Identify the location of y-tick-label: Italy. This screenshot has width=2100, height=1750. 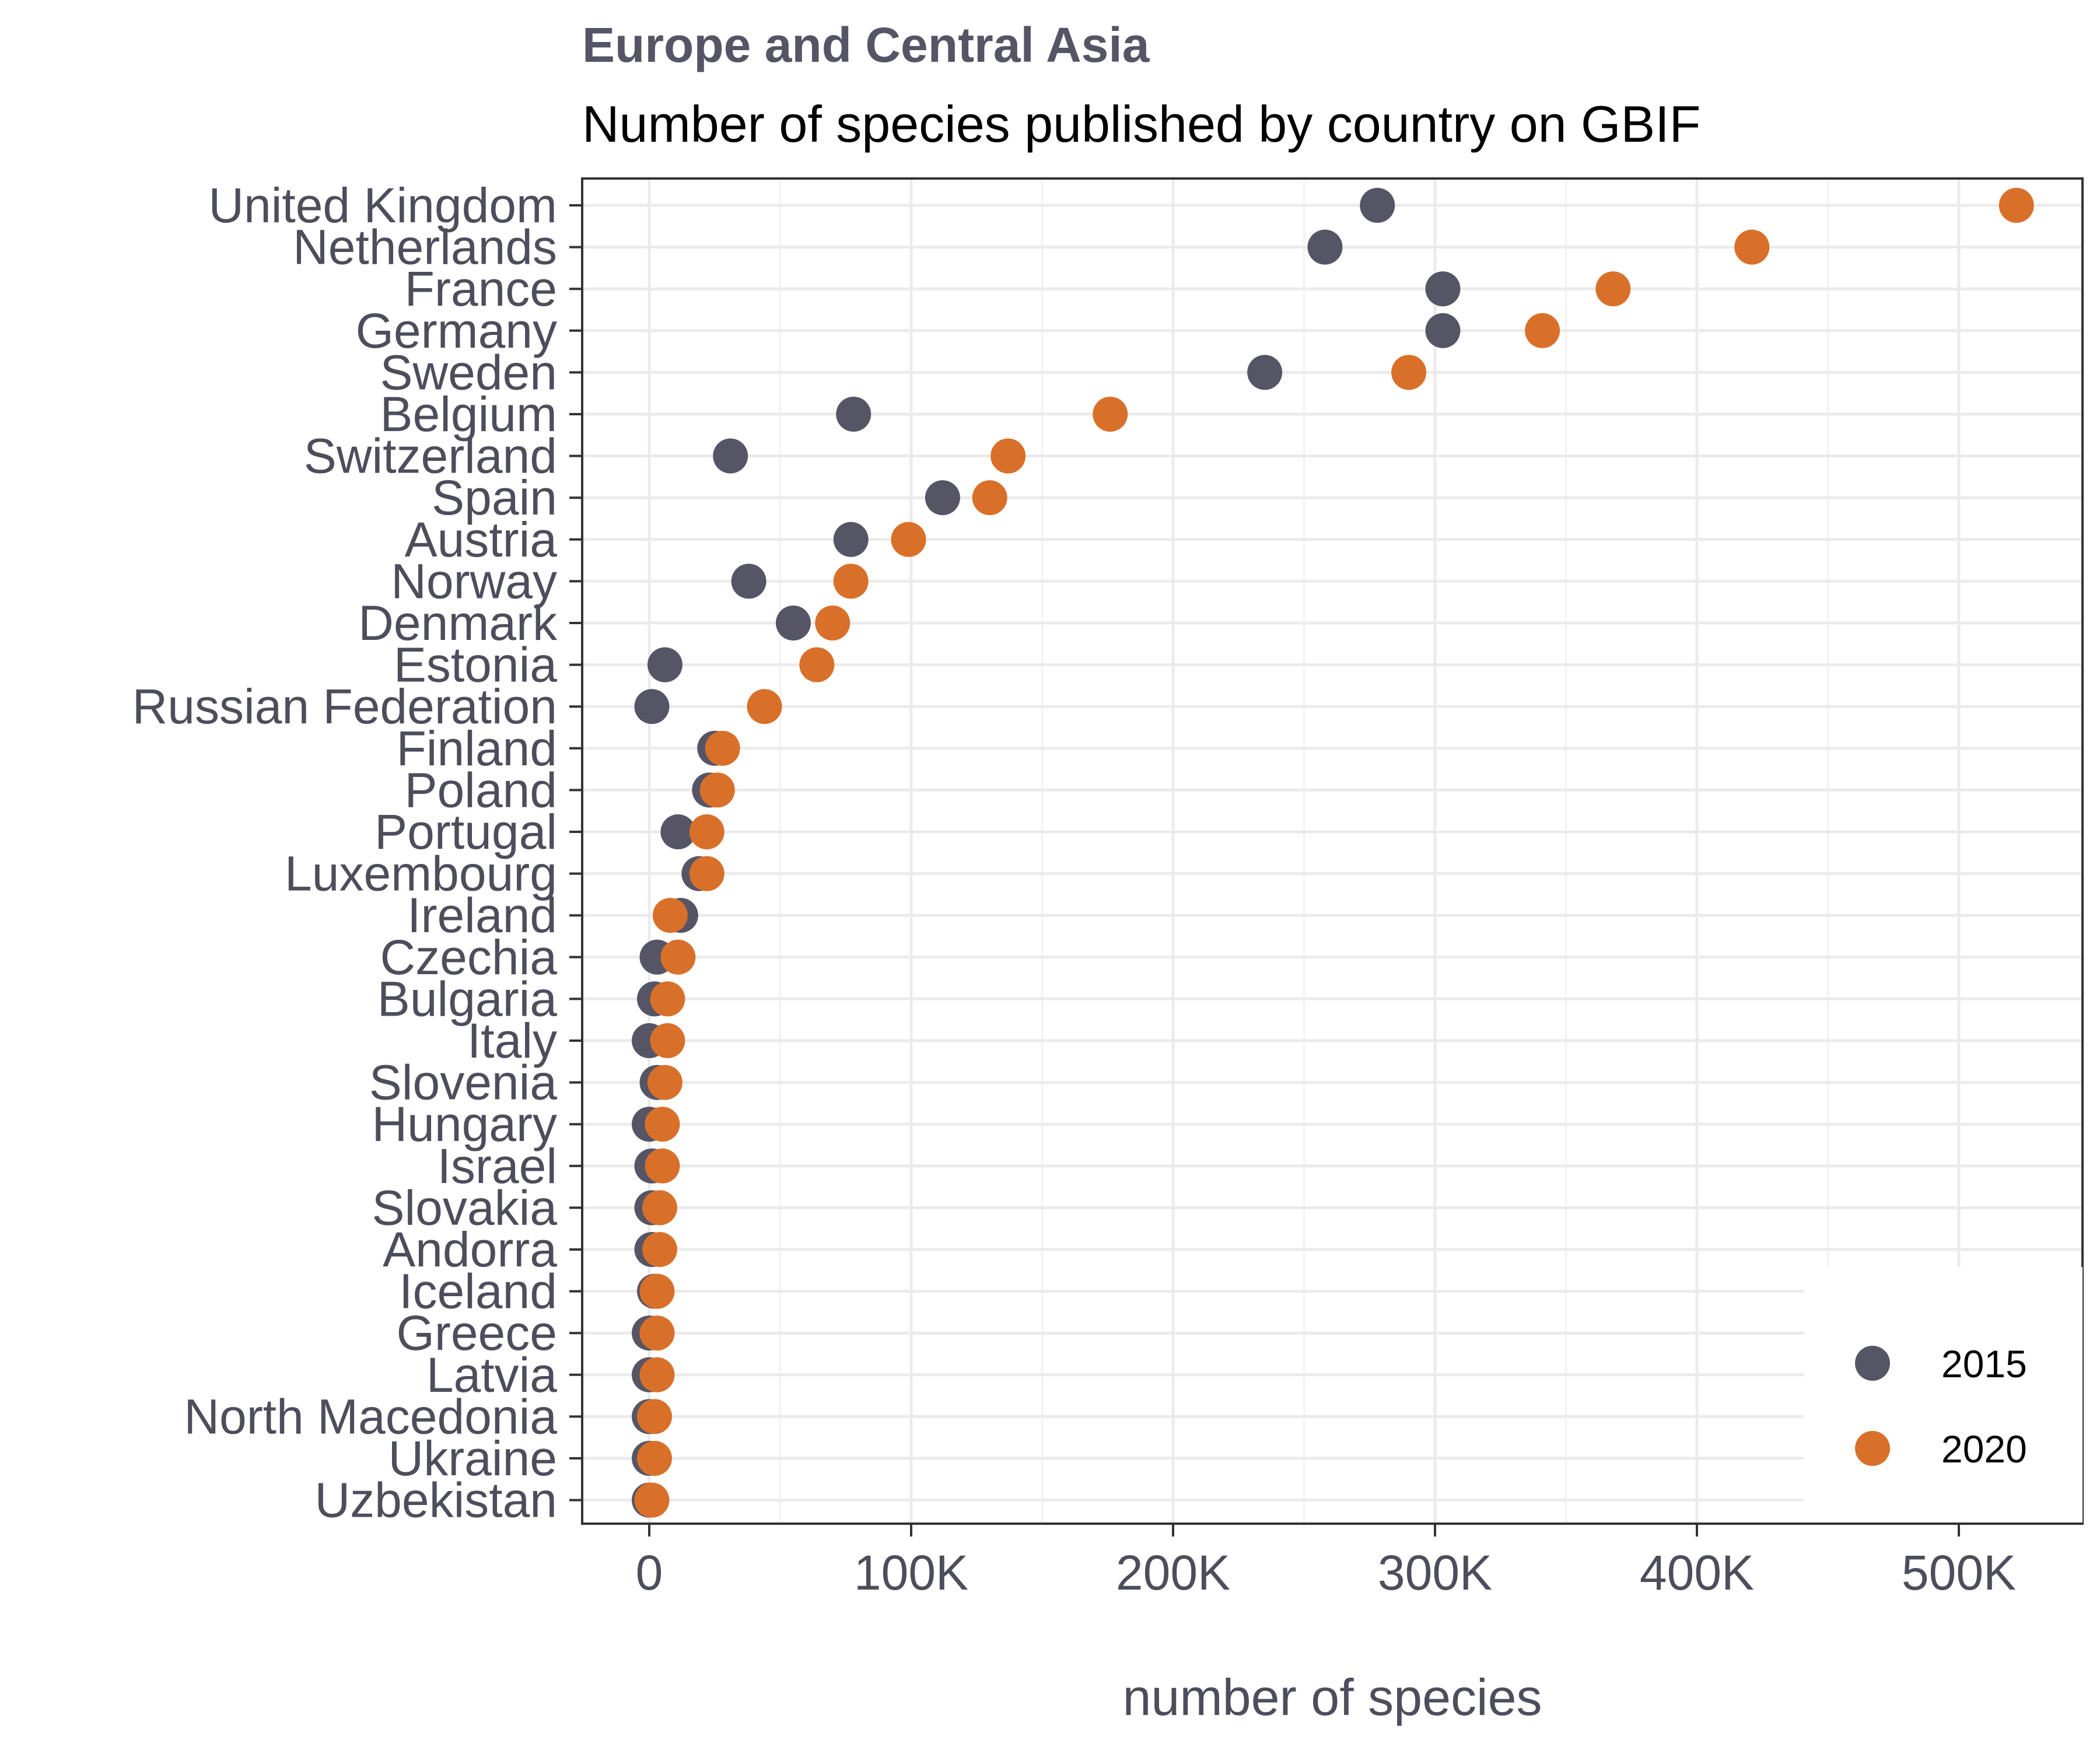
(512, 1040).